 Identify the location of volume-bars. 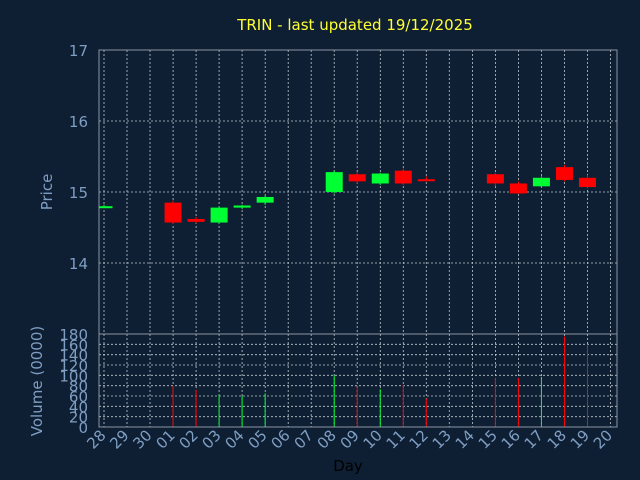
(380, 381).